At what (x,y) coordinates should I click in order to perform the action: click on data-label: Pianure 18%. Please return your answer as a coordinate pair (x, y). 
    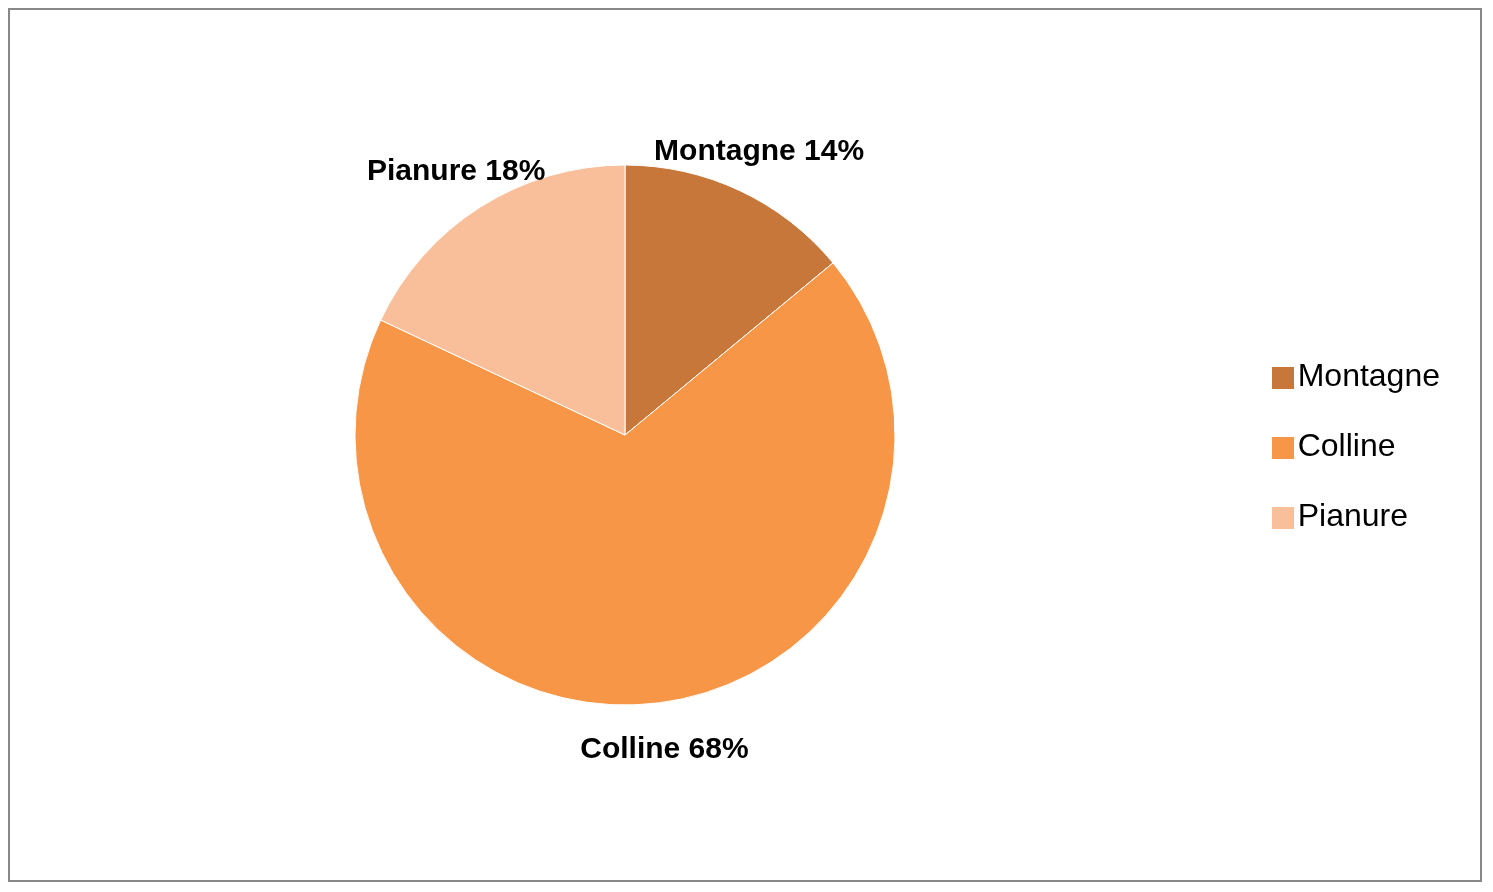
    Looking at the image, I should click on (456, 169).